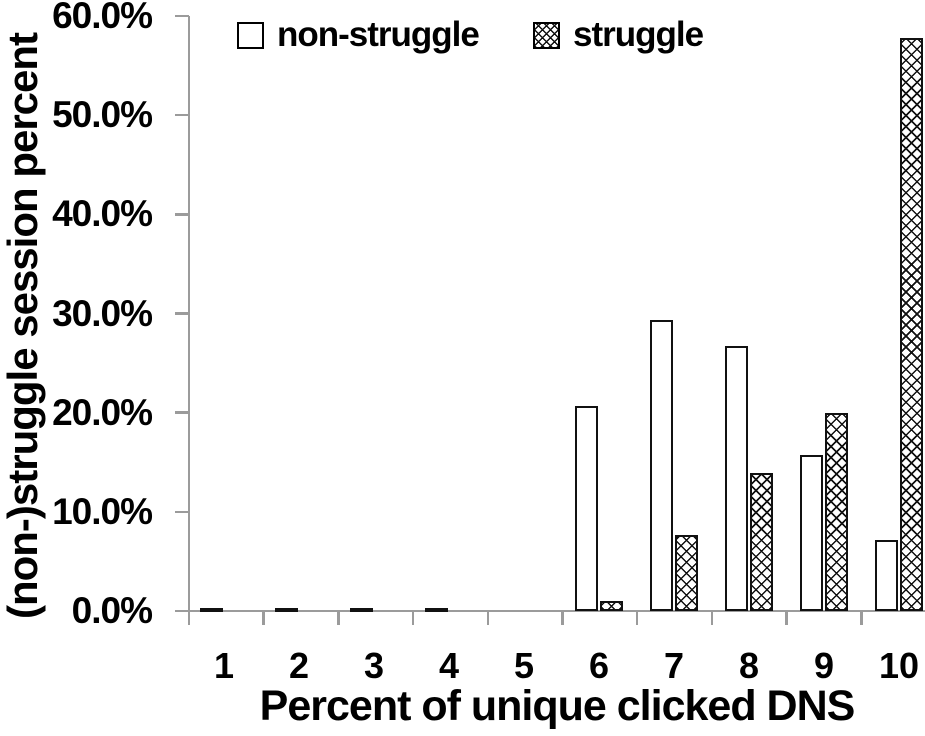 The image size is (925, 736). I want to click on x-tick-label: 6, so click(599, 665).